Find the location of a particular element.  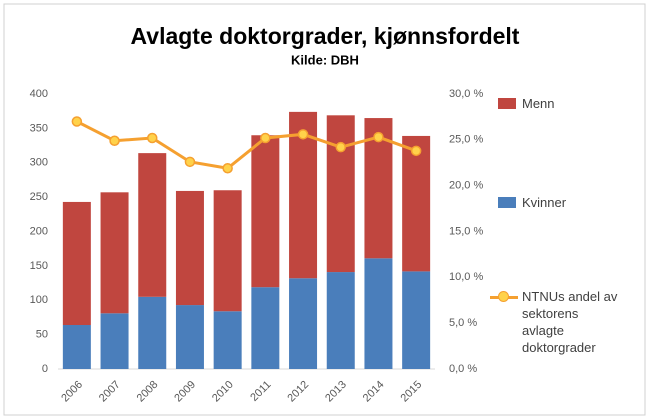

y-tick-label: 150 is located at coordinates (39, 266).